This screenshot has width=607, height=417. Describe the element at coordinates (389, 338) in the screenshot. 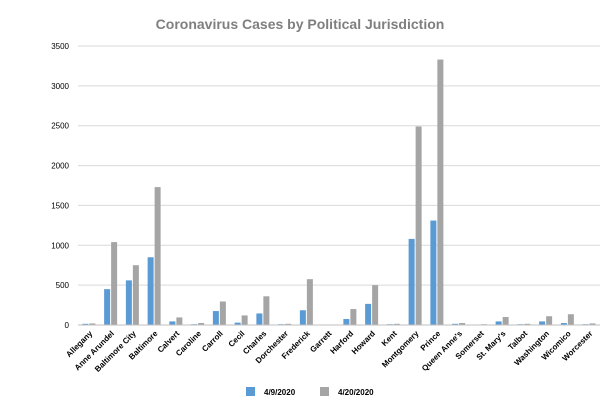

I see `x-tick-label-kent: Kent` at that location.